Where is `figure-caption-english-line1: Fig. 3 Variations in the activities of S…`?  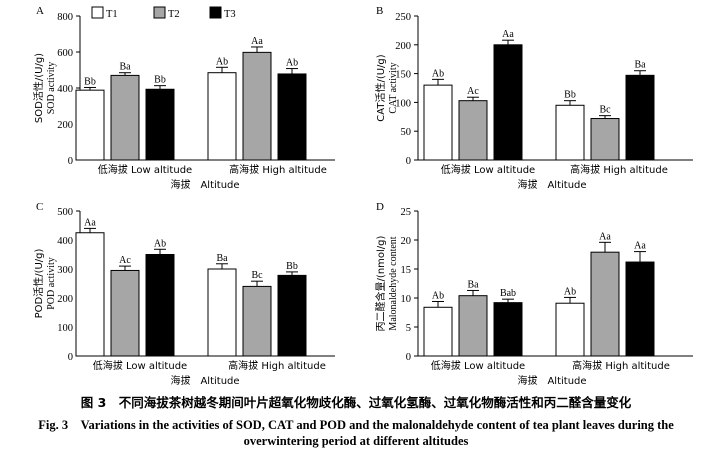 figure-caption-english-line1: Fig. 3 Variations in the activities of S… is located at coordinates (356, 425).